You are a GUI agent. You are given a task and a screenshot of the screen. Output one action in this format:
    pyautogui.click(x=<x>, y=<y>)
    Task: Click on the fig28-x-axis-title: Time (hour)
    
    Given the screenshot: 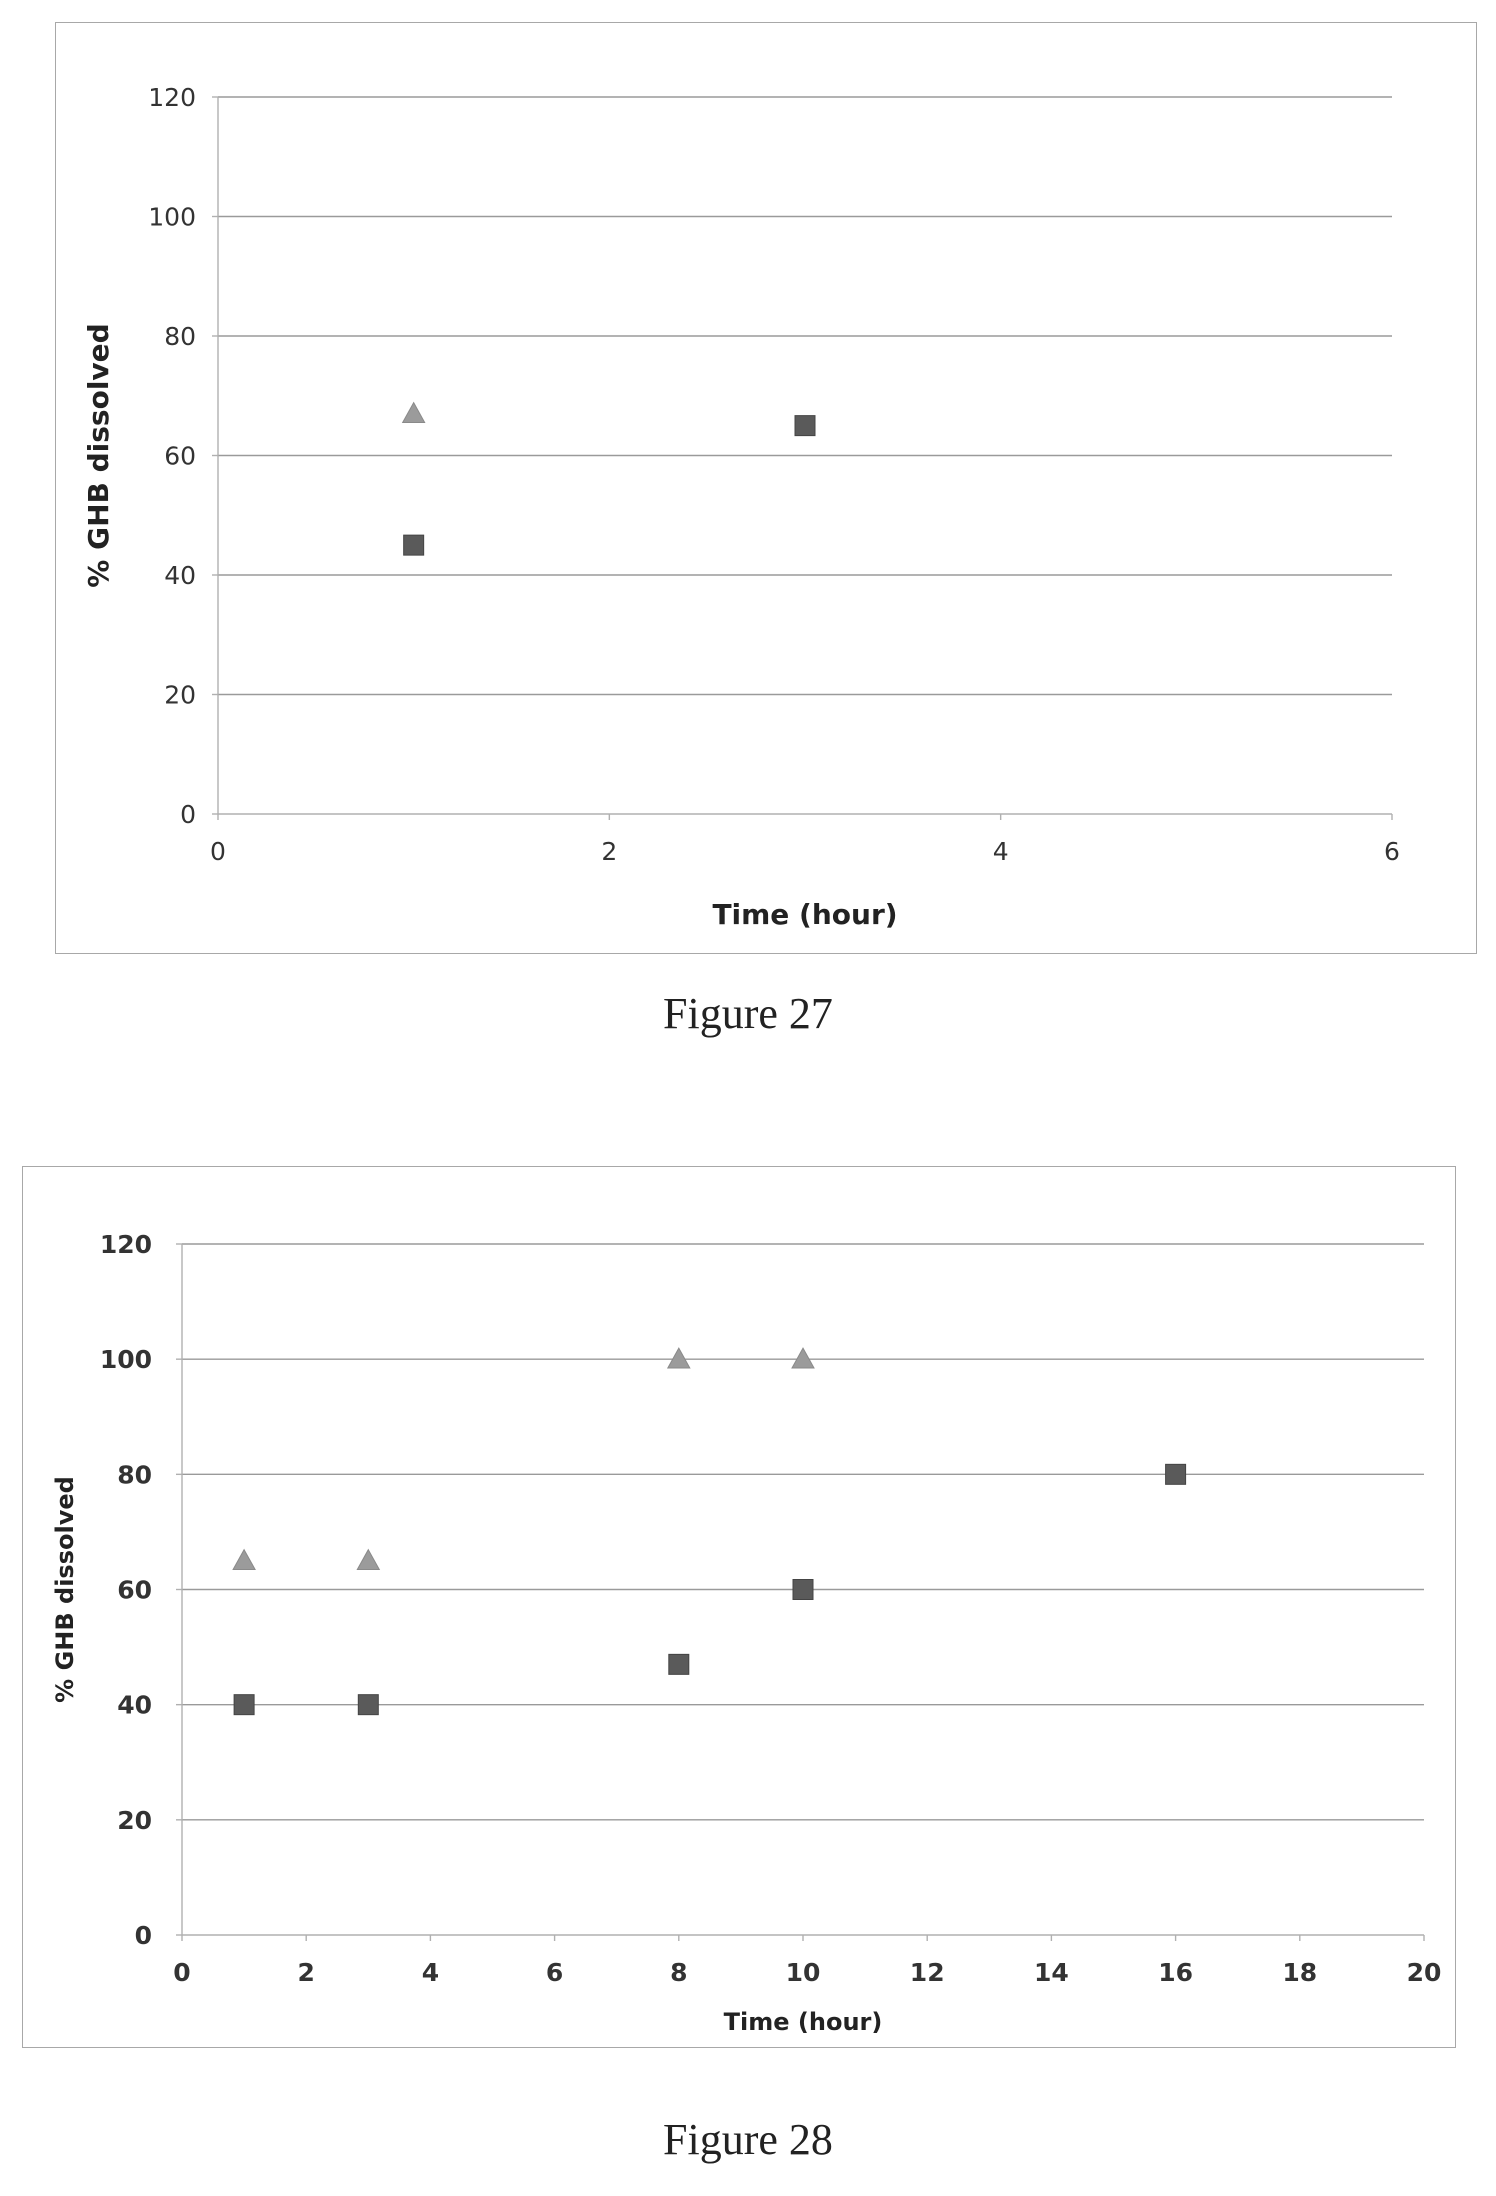 What is the action you would take?
    pyautogui.click(x=803, y=2022)
    